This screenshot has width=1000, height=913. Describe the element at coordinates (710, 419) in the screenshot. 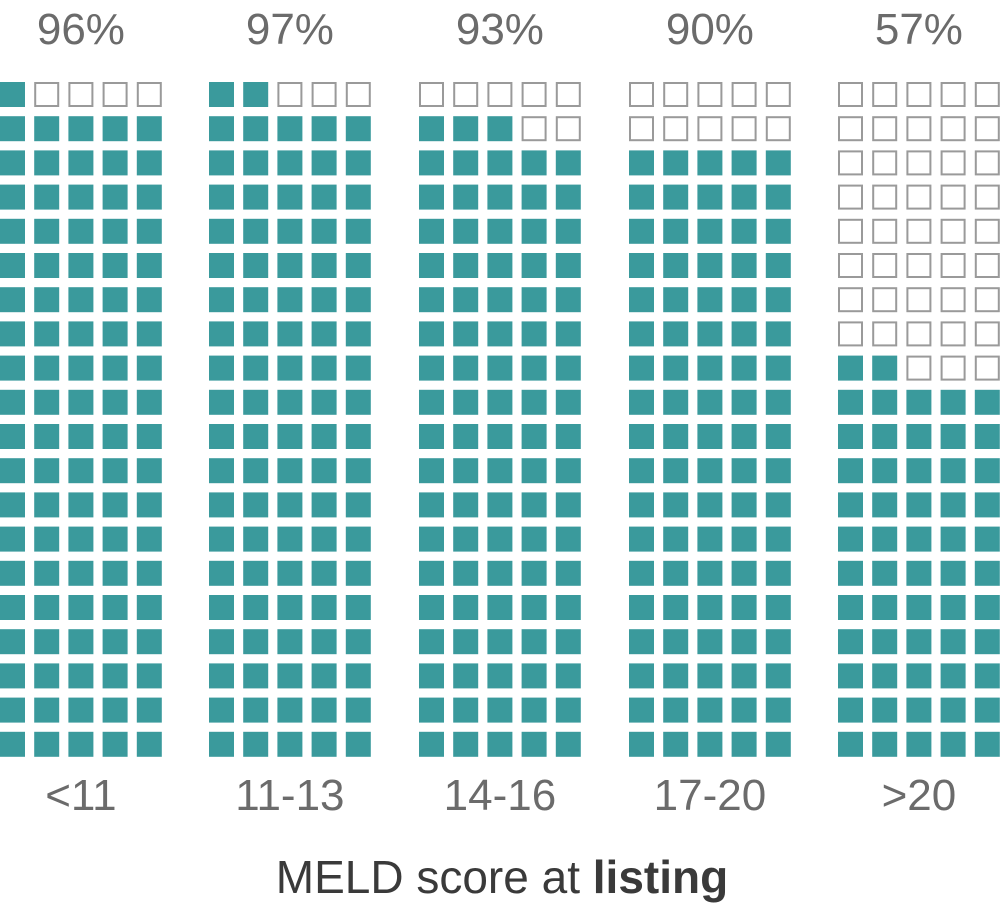

I see `waffle-group` at that location.